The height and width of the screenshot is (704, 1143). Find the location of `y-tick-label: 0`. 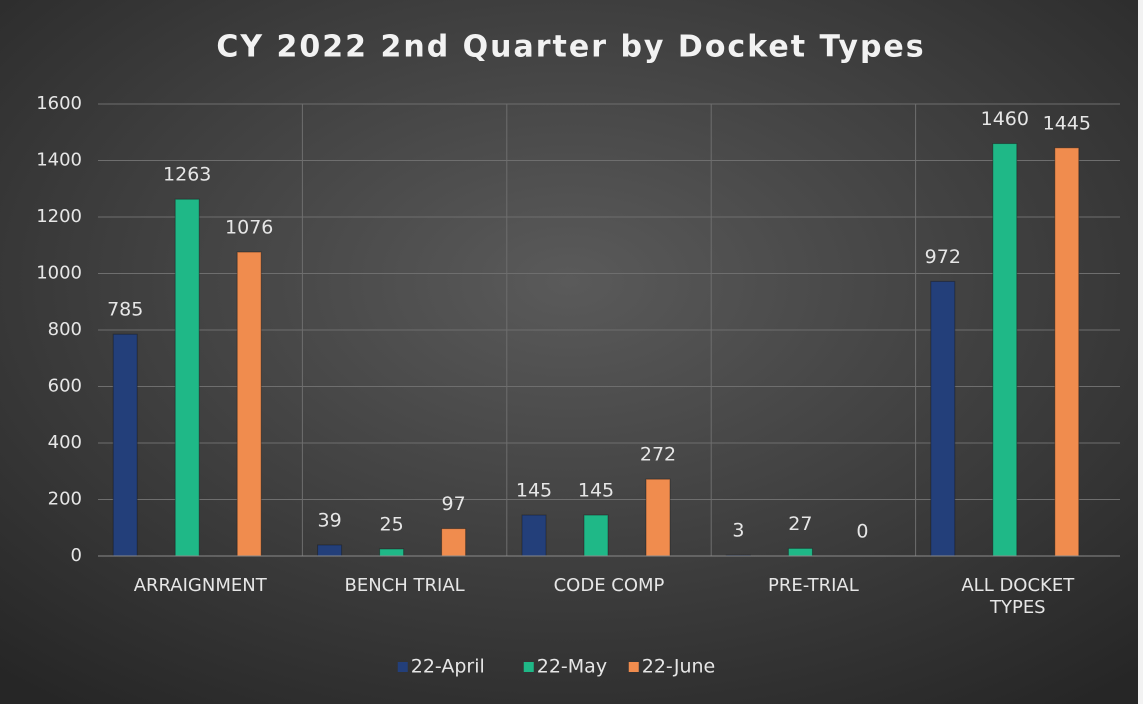

y-tick-label: 0 is located at coordinates (76, 555).